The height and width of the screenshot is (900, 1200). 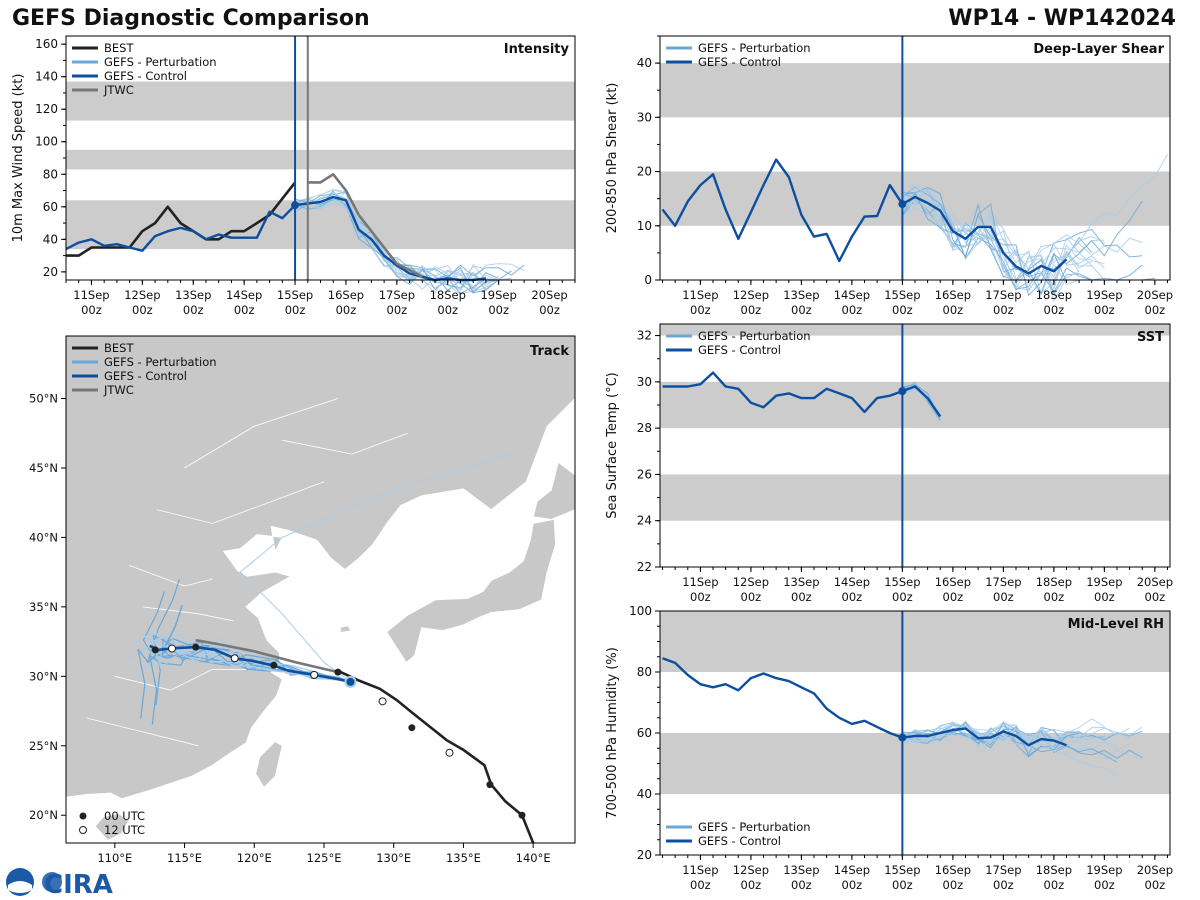 I want to click on perturbation-track-outlier, so click(x=376, y=568).